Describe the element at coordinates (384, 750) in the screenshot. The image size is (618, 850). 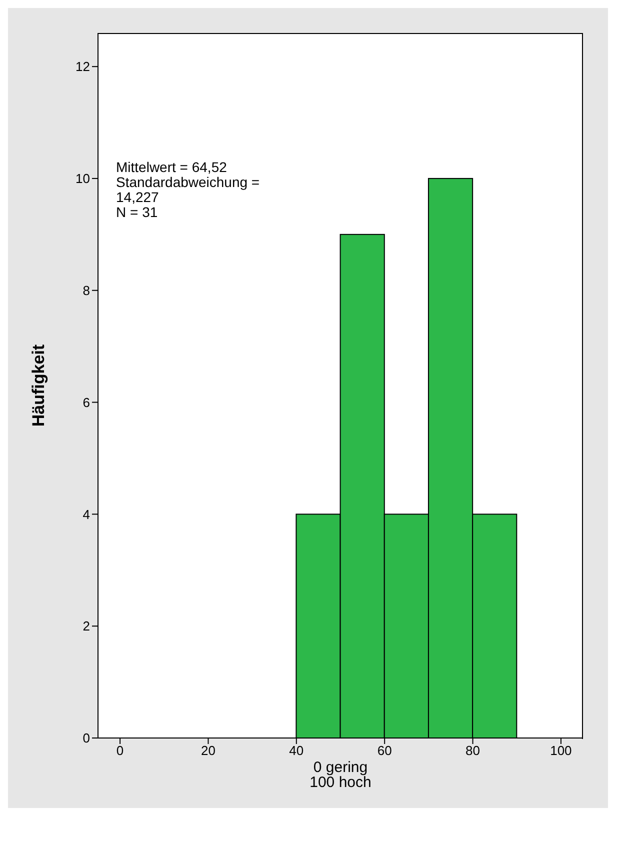
I see `x-tick-label: 60` at that location.